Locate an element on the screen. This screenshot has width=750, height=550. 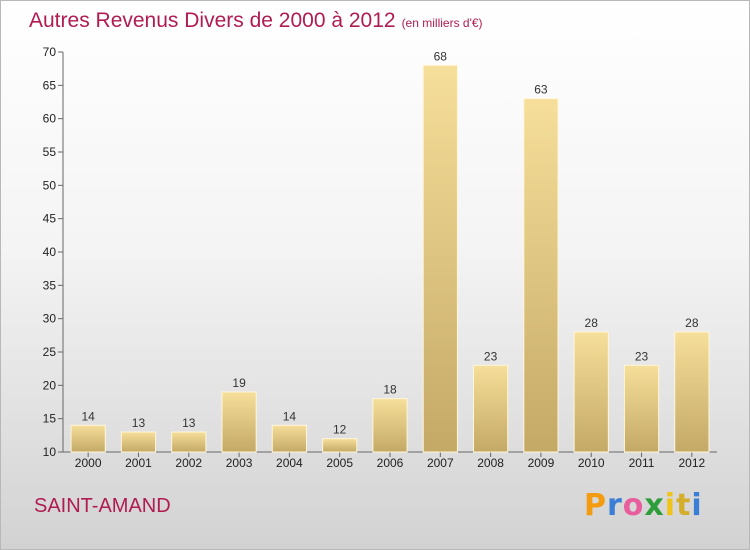
x-tick-label: 2004 is located at coordinates (289, 463).